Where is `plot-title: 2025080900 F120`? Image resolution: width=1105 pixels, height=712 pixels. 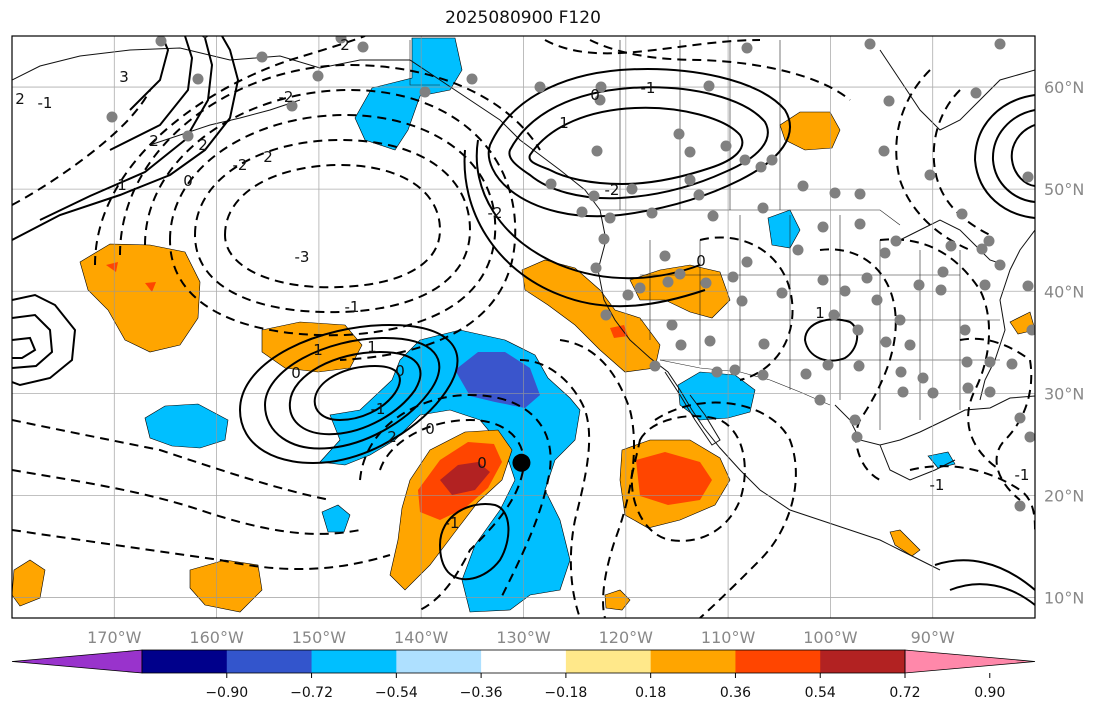
plot-title: 2025080900 F120 is located at coordinates (523, 18).